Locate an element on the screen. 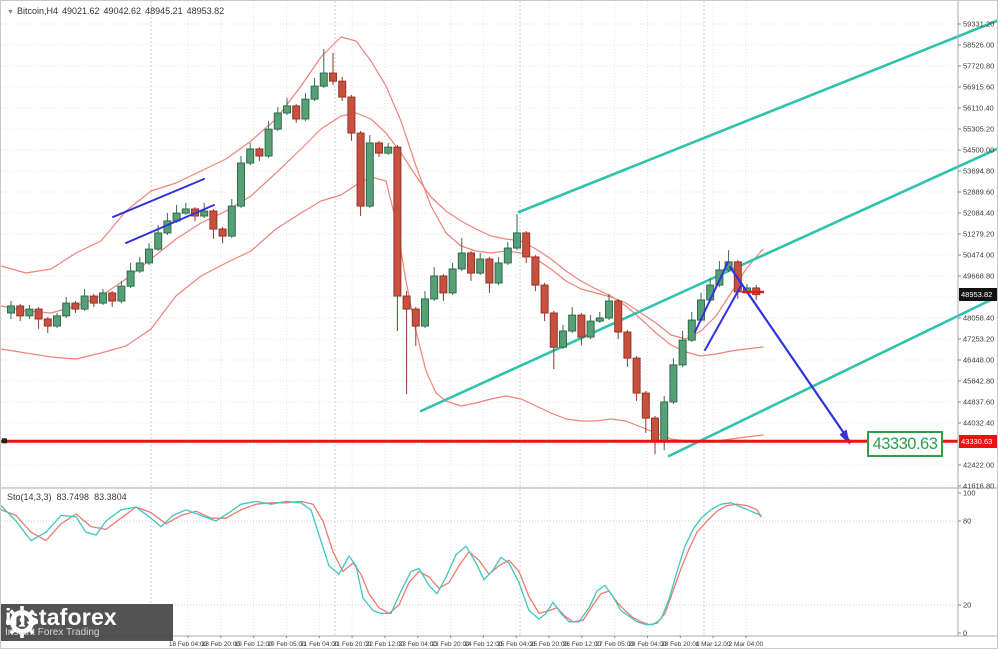 This screenshot has width=998, height=649. price-tick-label: 41616.80 is located at coordinates (978, 486).